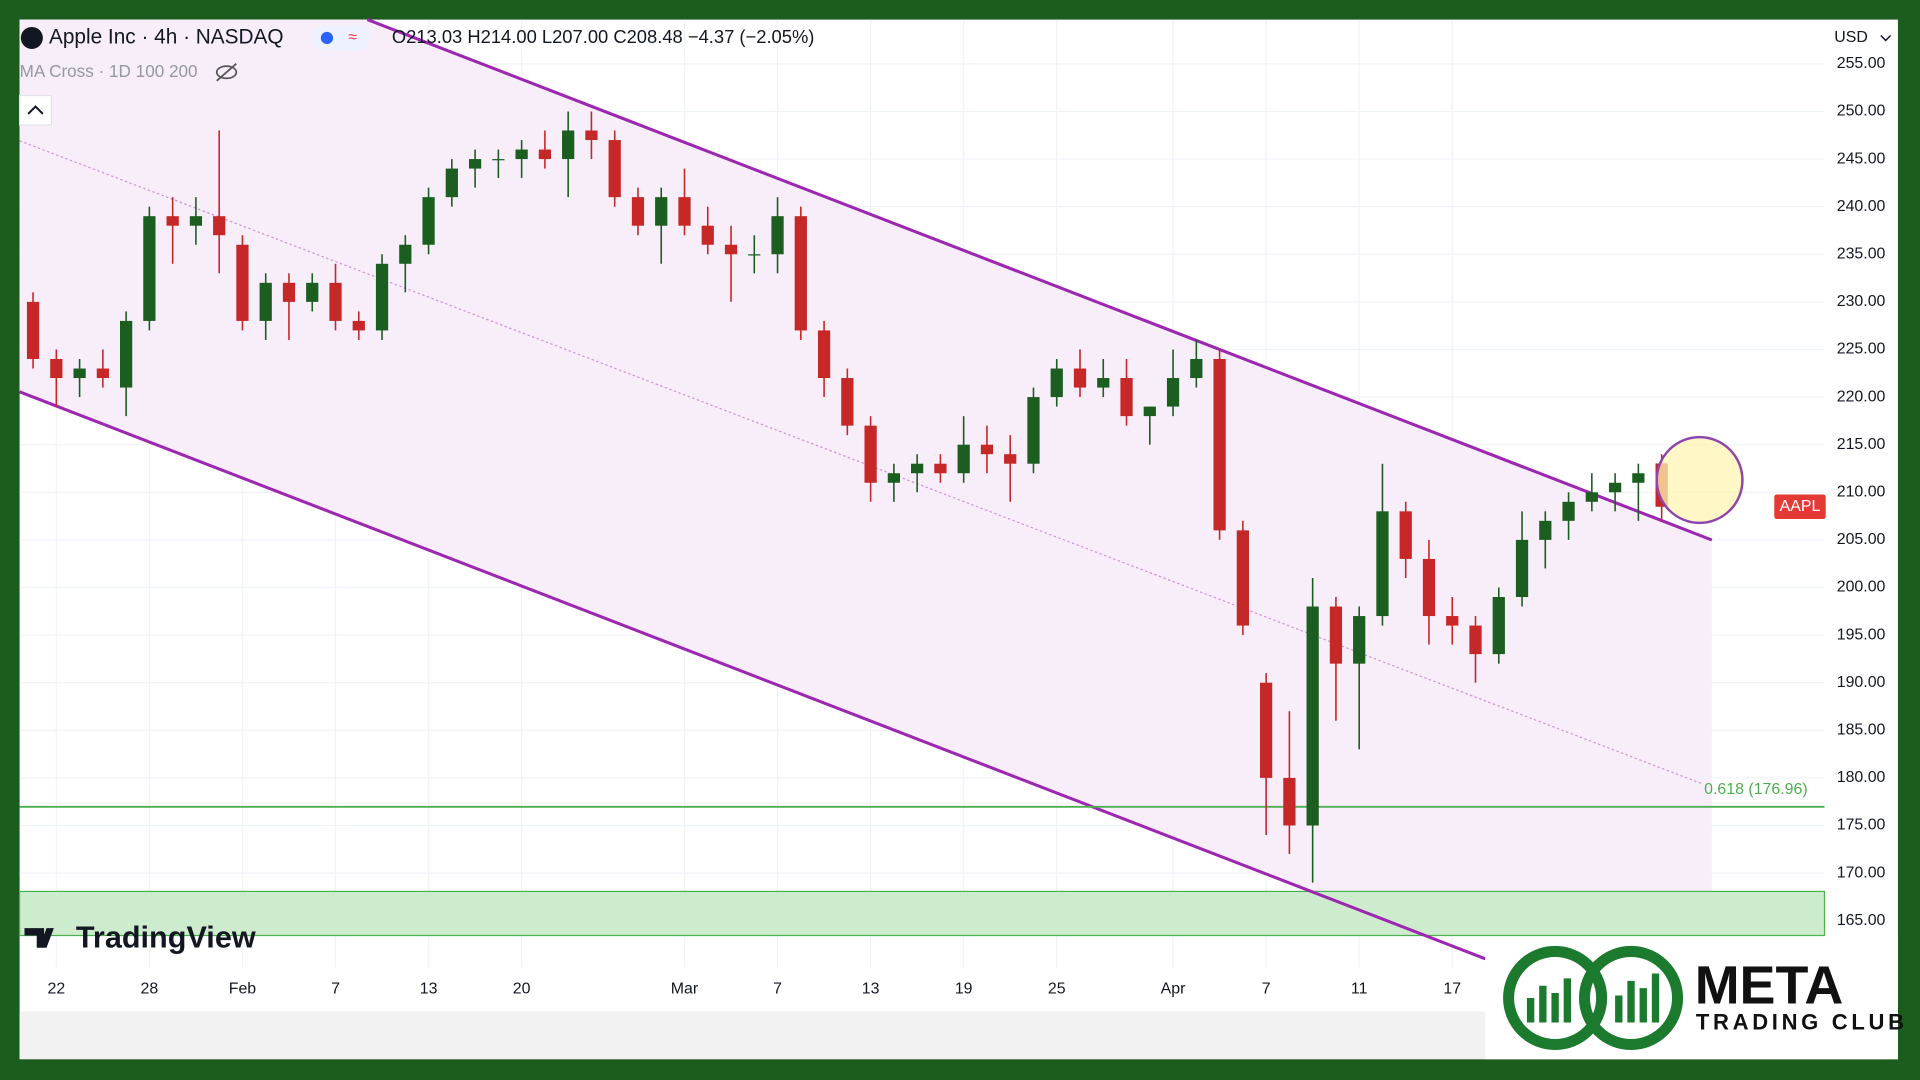  What do you see at coordinates (1755, 789) in the screenshot?
I see `fib-label: 0.618 (176.96)` at bounding box center [1755, 789].